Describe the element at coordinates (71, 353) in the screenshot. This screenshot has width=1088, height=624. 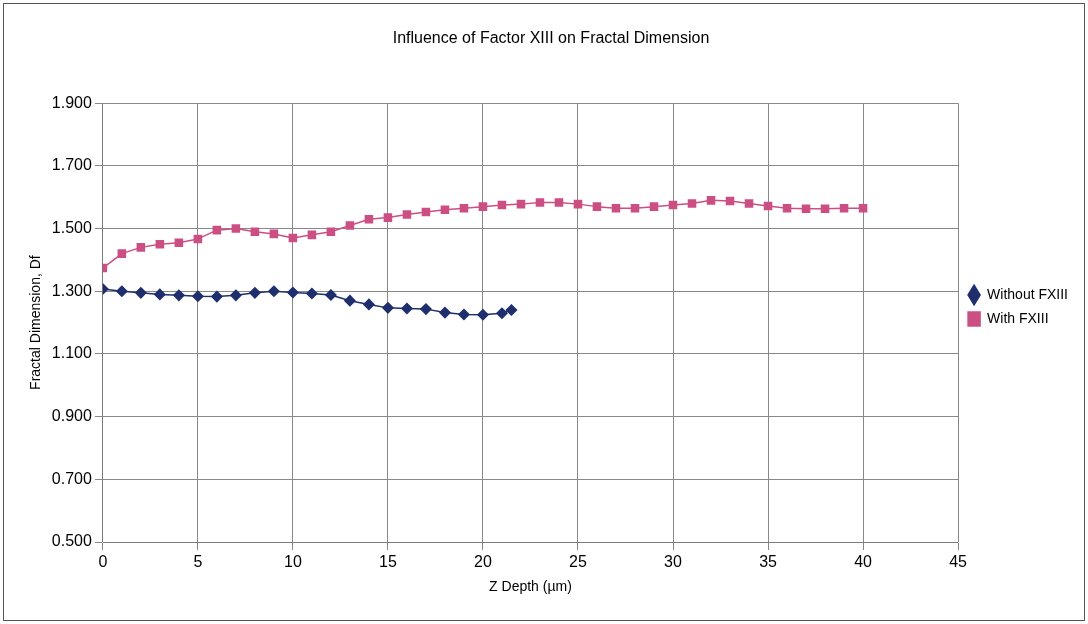
I see `y-tick-label: 1.100` at that location.